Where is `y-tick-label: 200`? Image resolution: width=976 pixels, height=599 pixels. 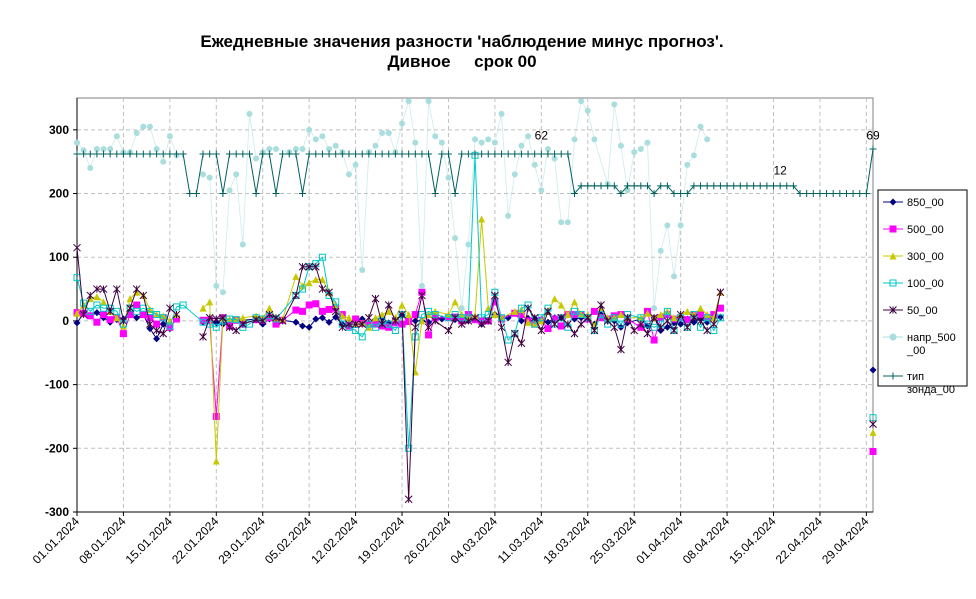
y-tick-label: 200 is located at coordinates (59, 194).